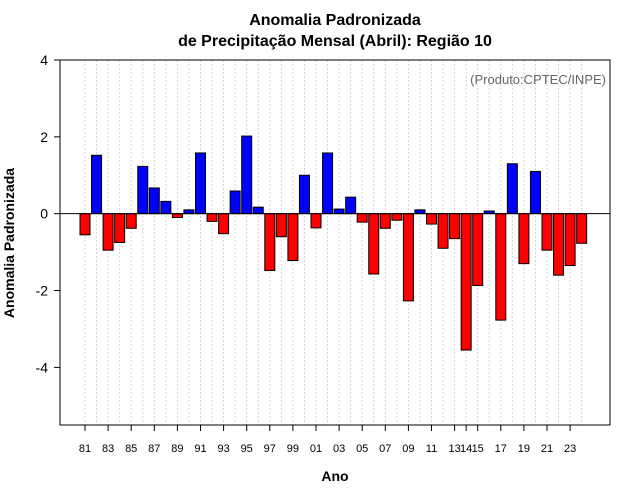 This screenshot has width=640, height=500. What do you see at coordinates (501, 449) in the screenshot?
I see `x-tick-label: 17` at bounding box center [501, 449].